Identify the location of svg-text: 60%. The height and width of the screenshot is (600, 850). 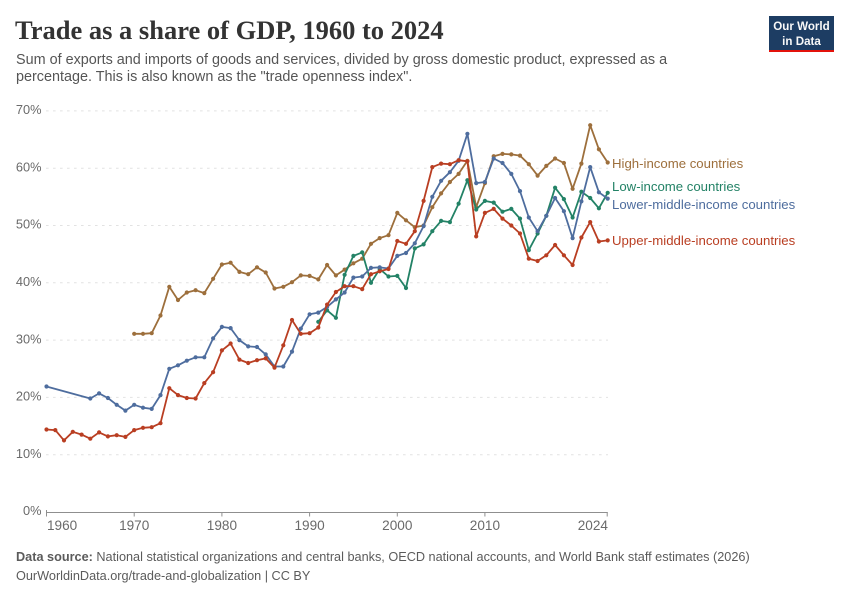
(29, 166).